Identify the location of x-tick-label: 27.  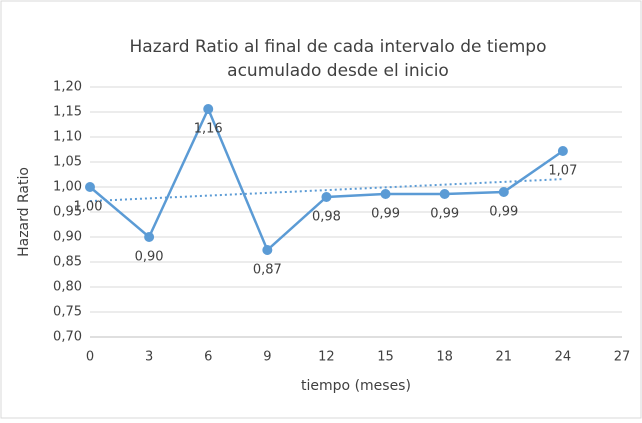
(622, 357).